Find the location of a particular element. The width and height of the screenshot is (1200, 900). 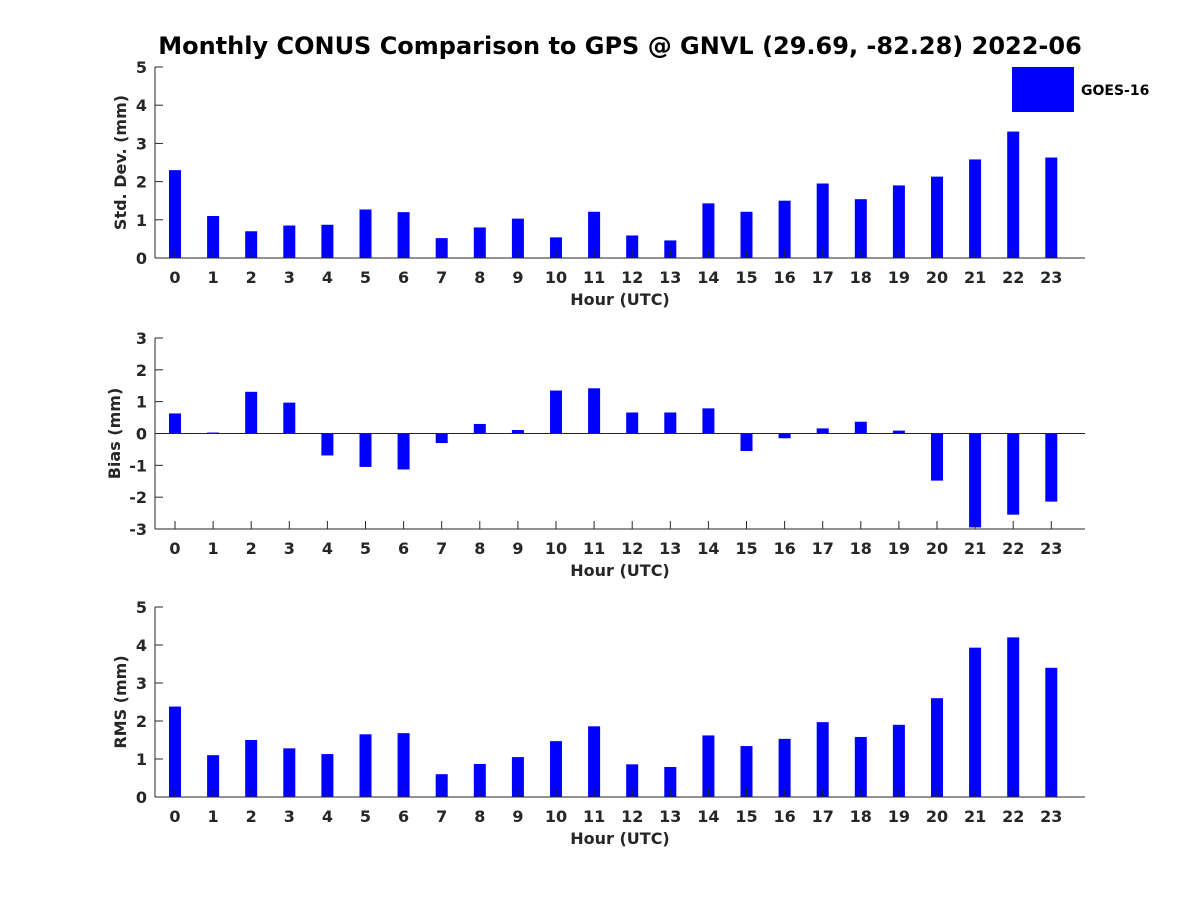

y-axis-label: RMS (mm) is located at coordinates (120, 701).